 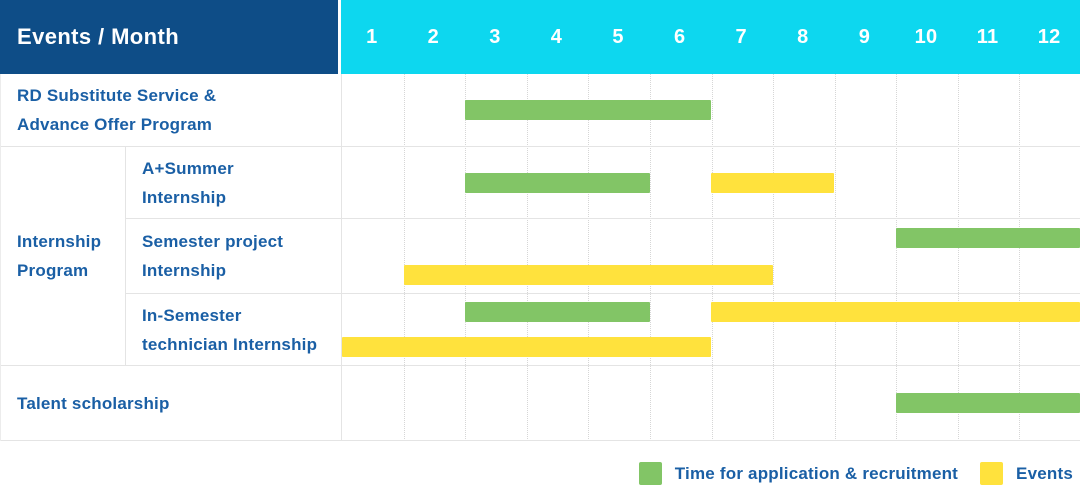 What do you see at coordinates (213, 241) in the screenshot?
I see `row-label-line: Semester project` at bounding box center [213, 241].